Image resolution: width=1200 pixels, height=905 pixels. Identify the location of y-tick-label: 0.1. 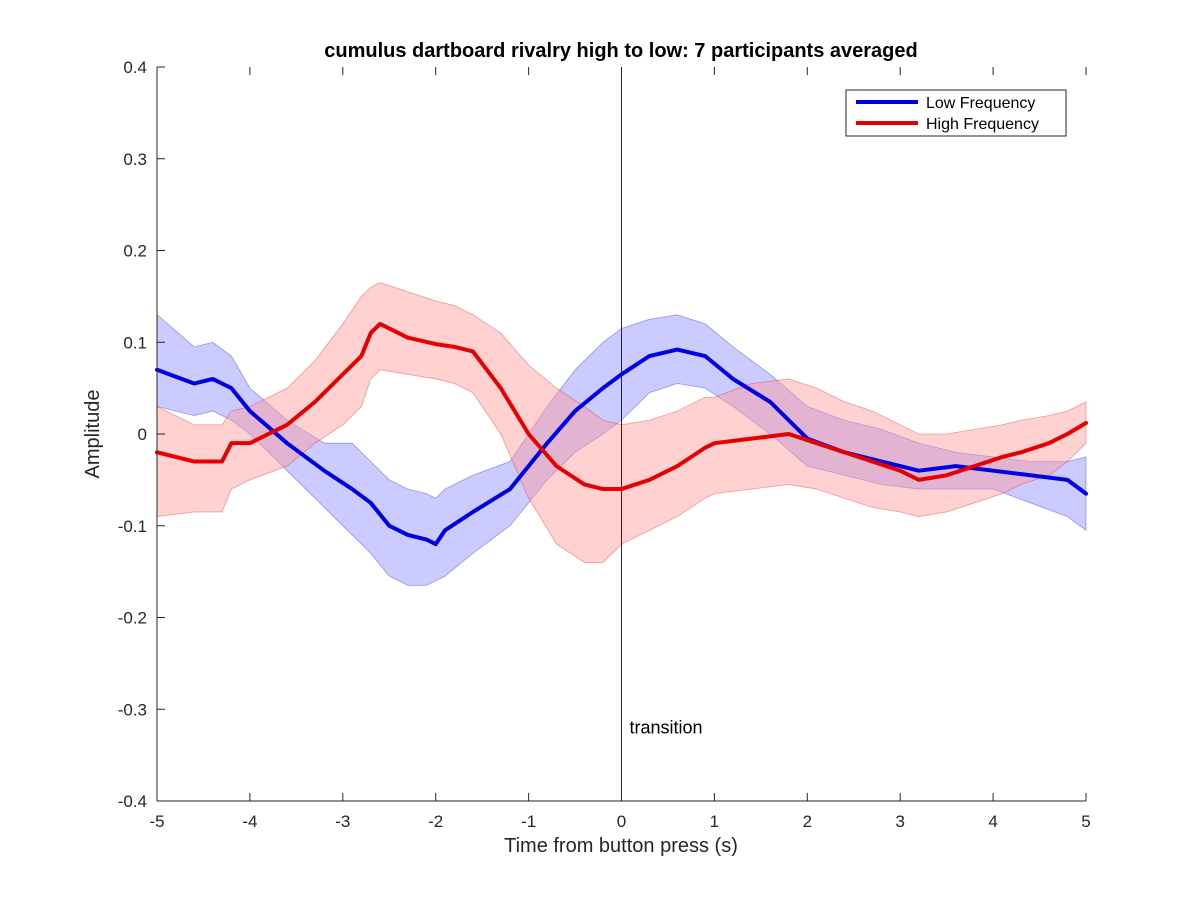
(135, 342).